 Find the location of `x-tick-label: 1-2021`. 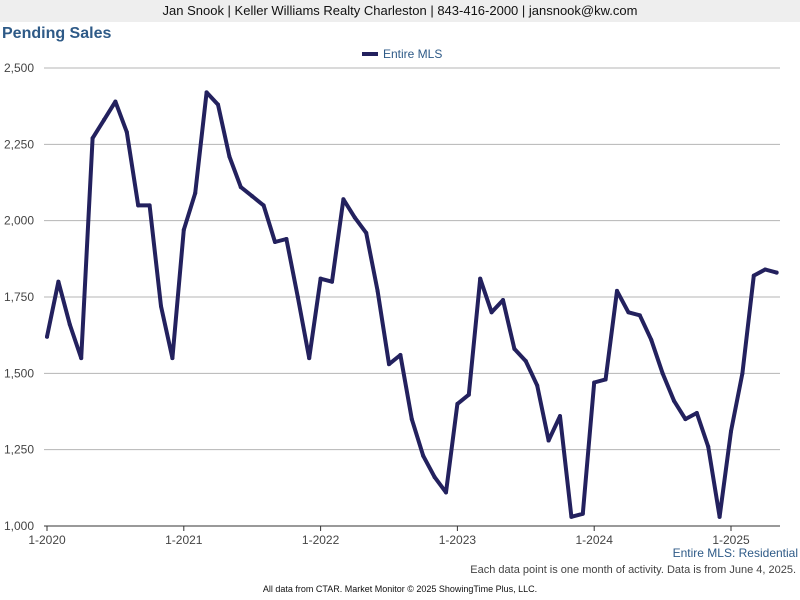

x-tick-label: 1-2021 is located at coordinates (184, 540).